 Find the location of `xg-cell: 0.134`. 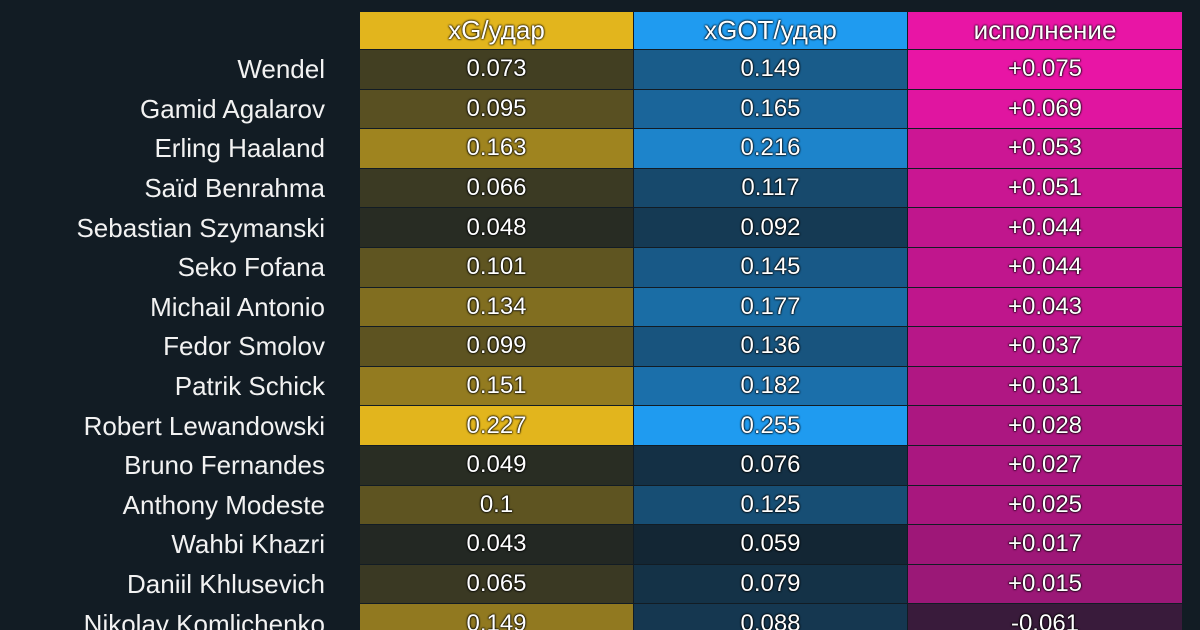

xg-cell: 0.134 is located at coordinates (496, 307).